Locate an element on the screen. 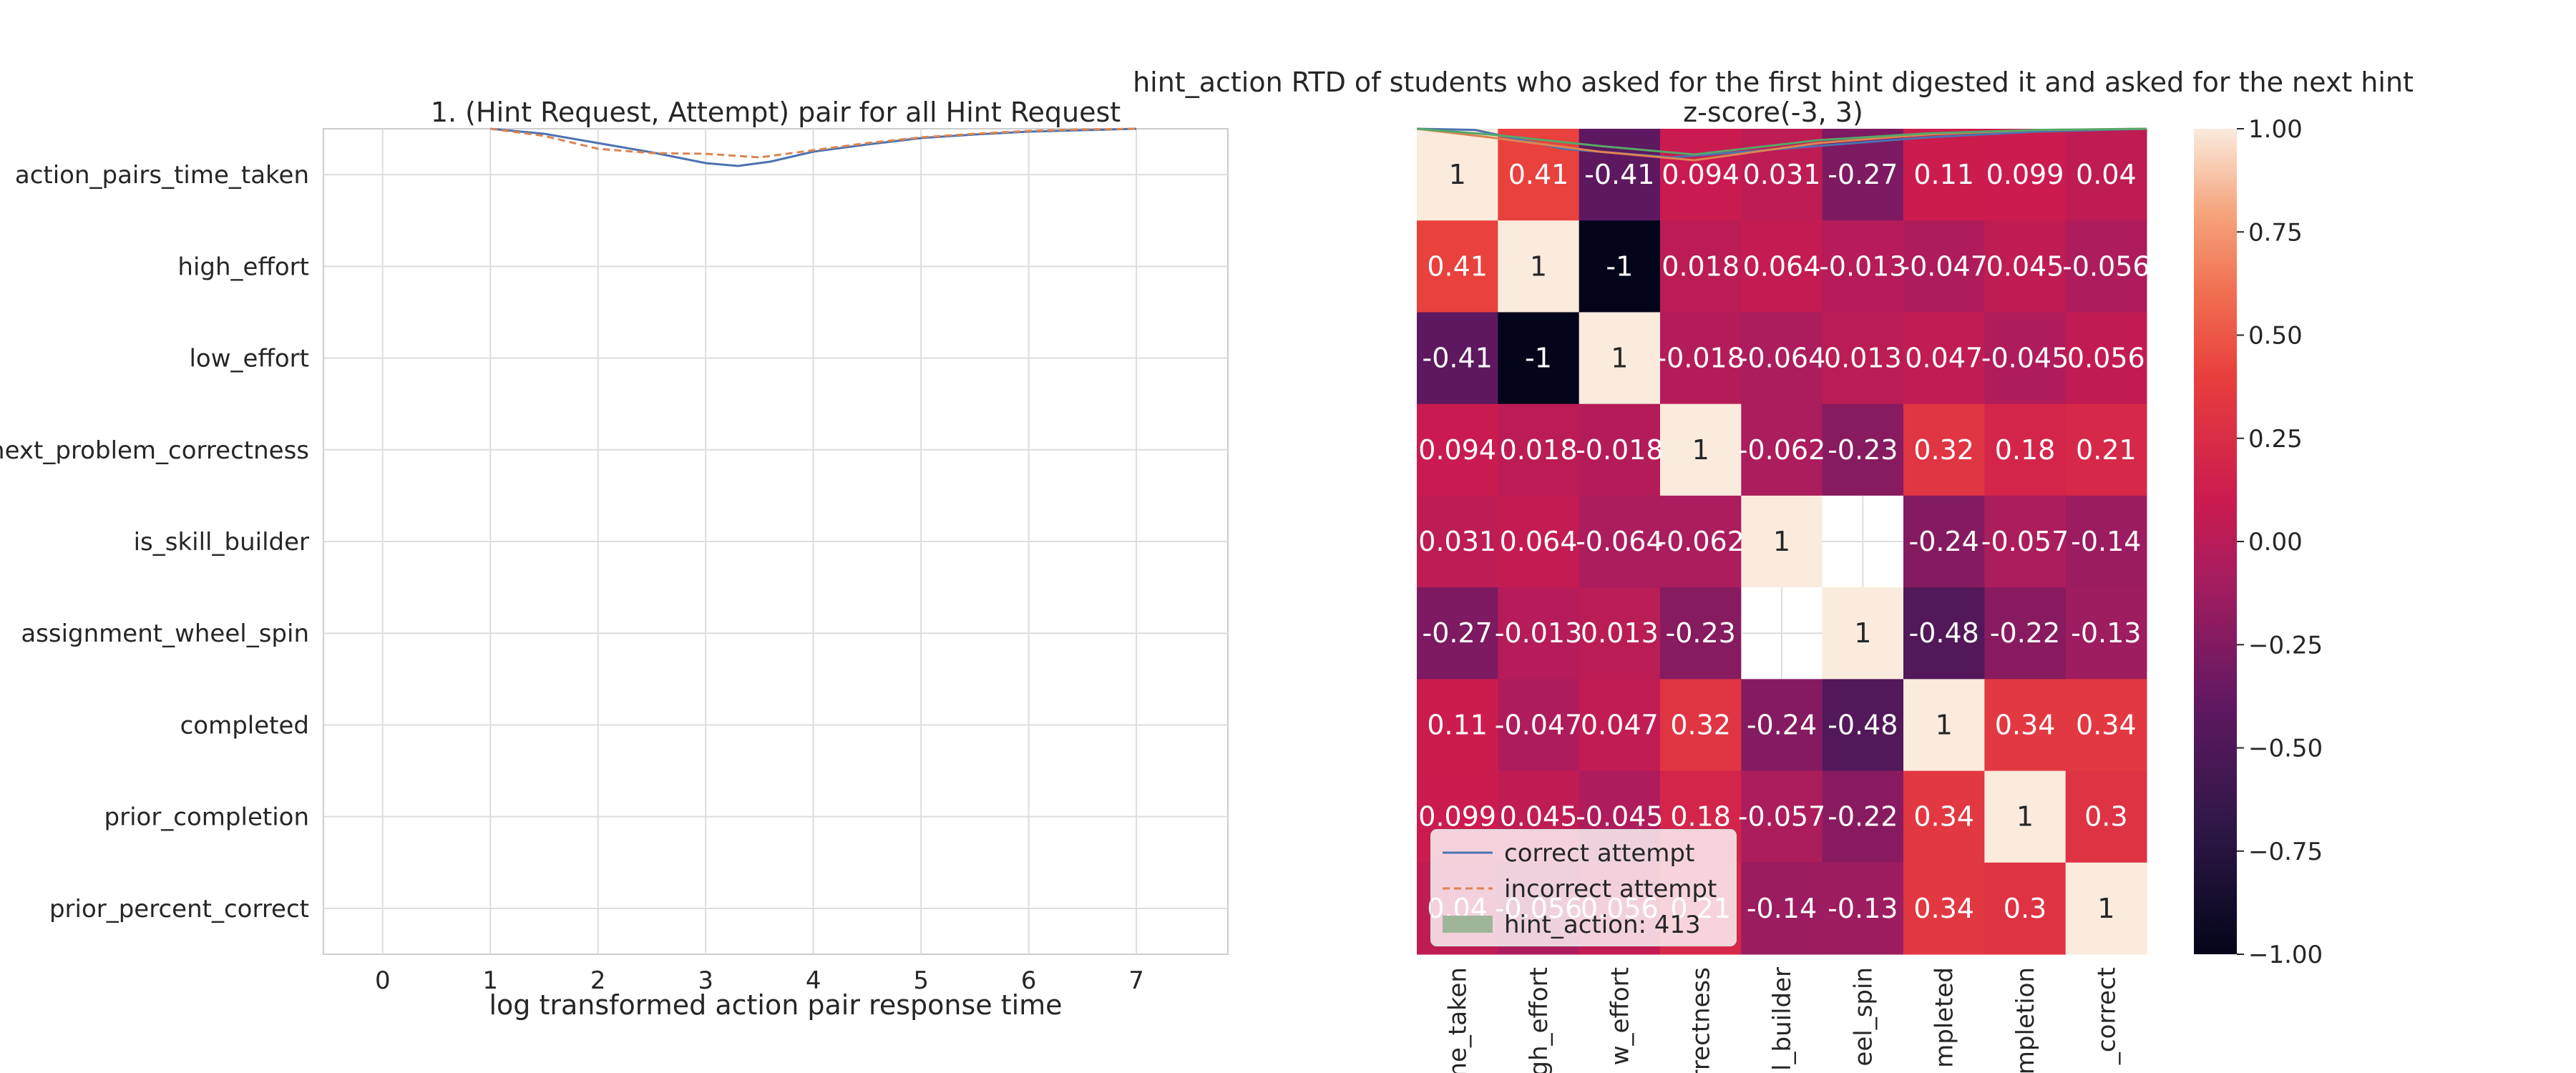  y-tick-label: completed is located at coordinates (244, 725).